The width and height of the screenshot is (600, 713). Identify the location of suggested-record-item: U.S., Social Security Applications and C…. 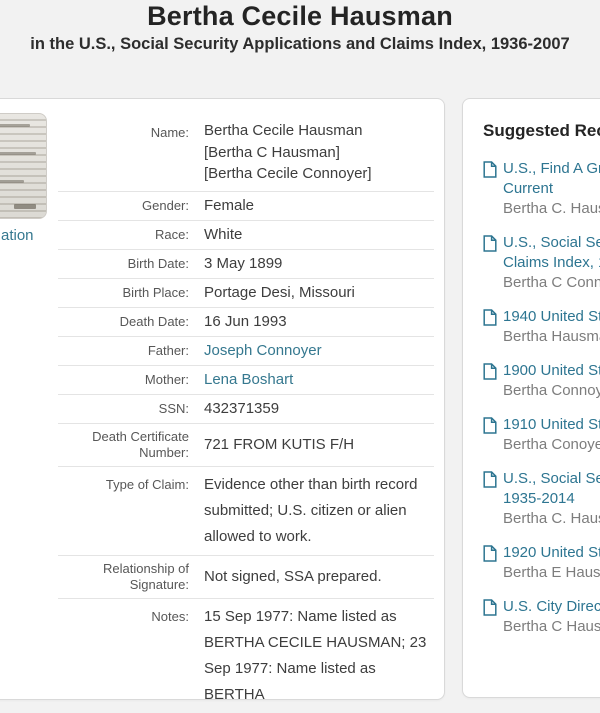
(541, 263).